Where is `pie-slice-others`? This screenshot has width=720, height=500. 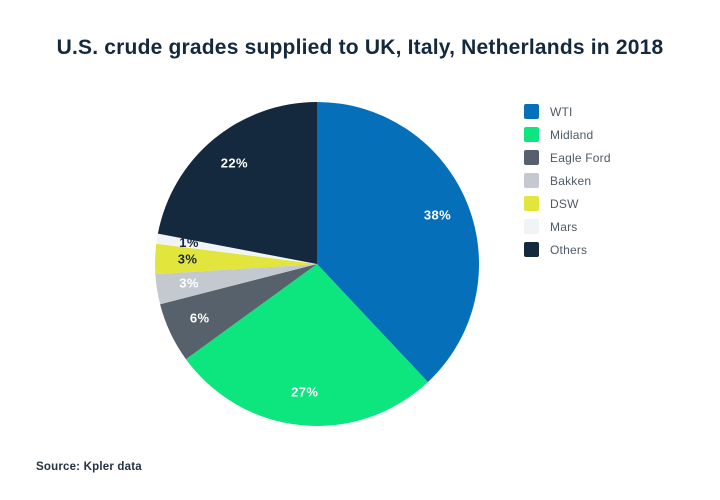 pie-slice-others is located at coordinates (237, 183).